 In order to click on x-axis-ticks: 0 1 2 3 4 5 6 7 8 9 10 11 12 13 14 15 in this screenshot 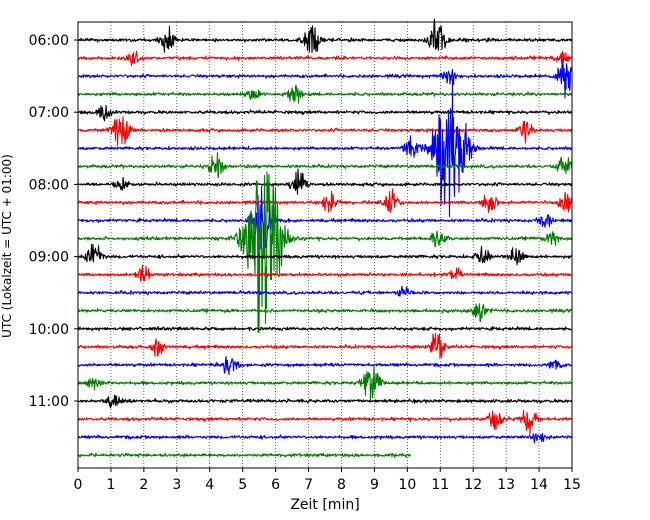, I will do `click(327, 480)`.